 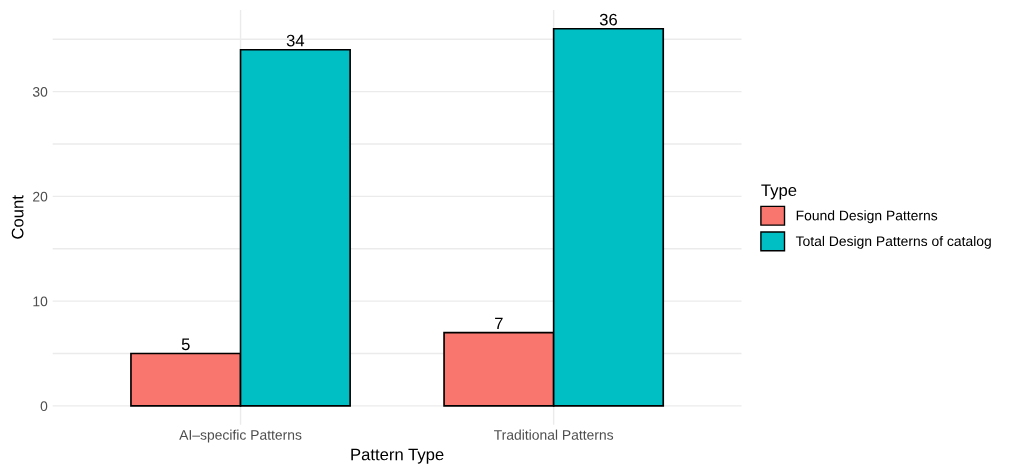 What do you see at coordinates (40, 91) in the screenshot?
I see `y-tick-label: 30` at bounding box center [40, 91].